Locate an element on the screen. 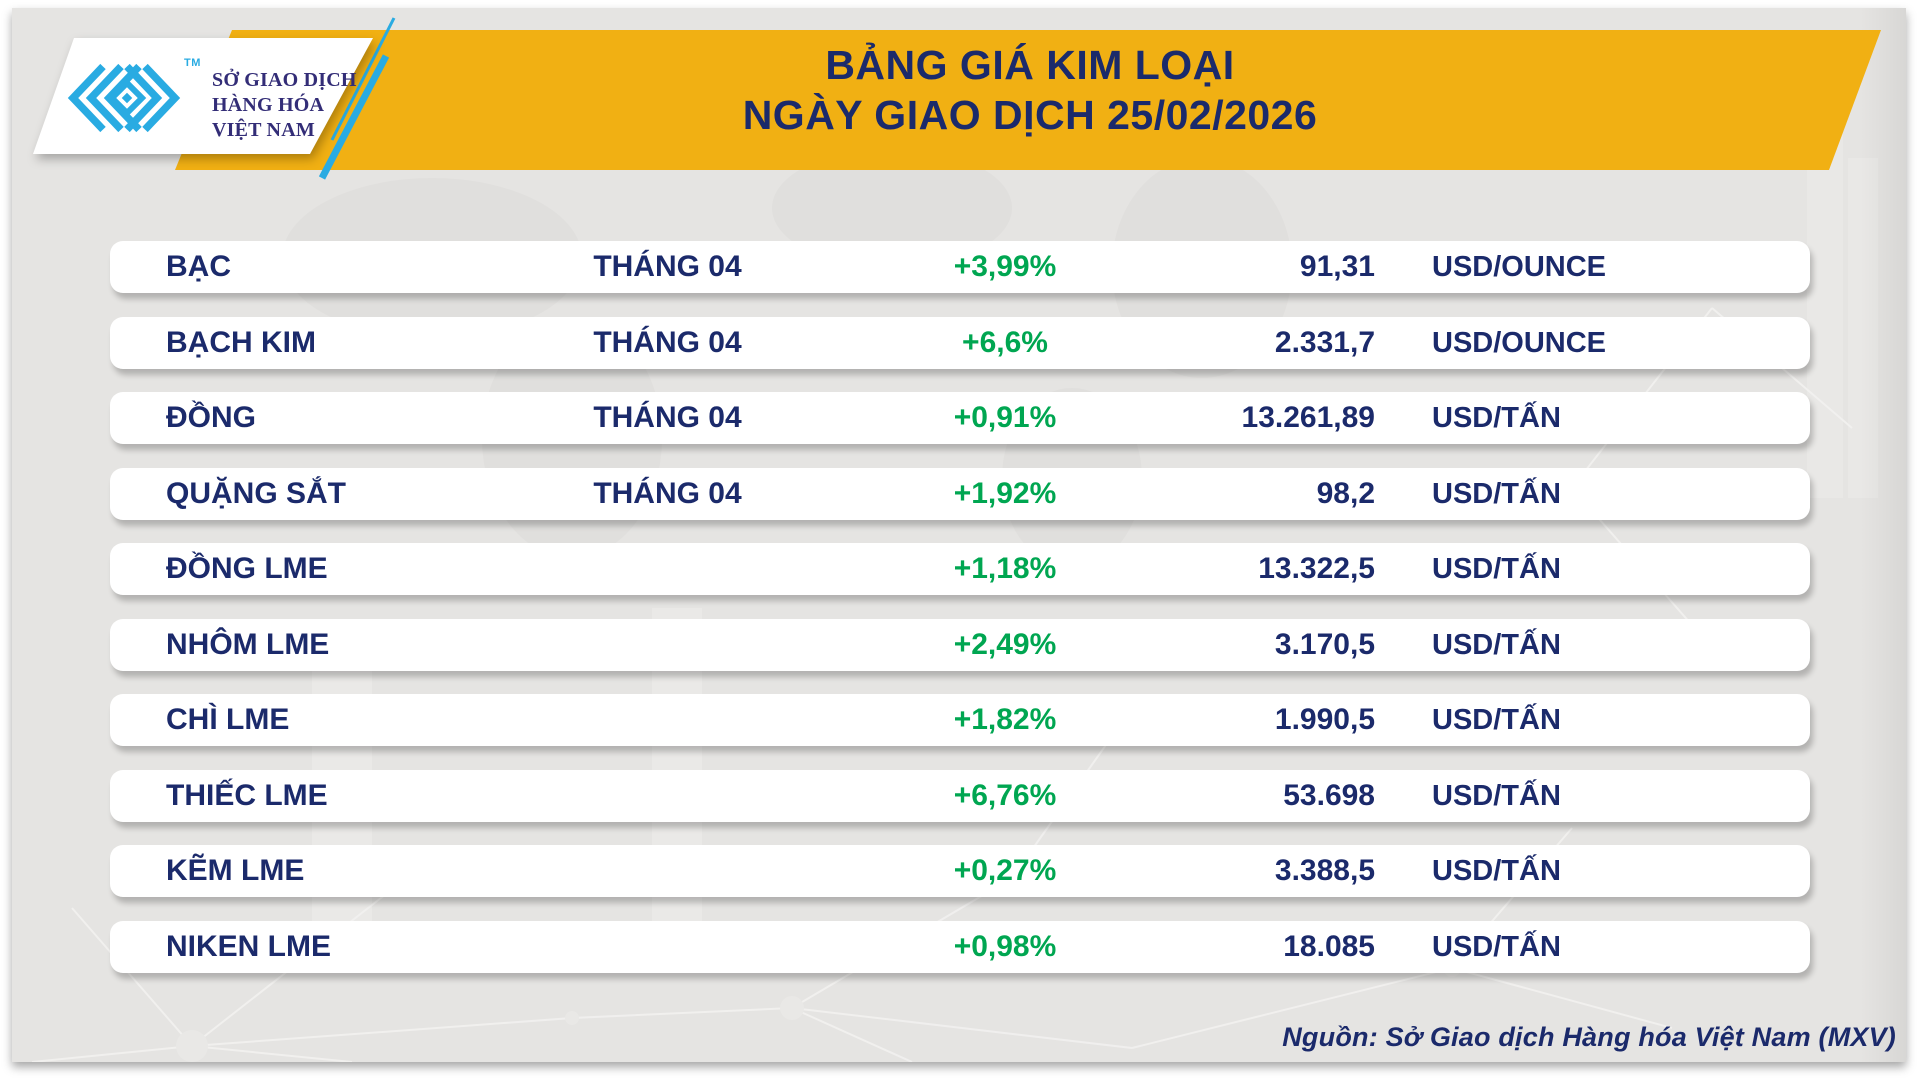 Image resolution: width=1920 pixels, height=1080 pixels. change-percent: +0,27% is located at coordinates (1005, 870).